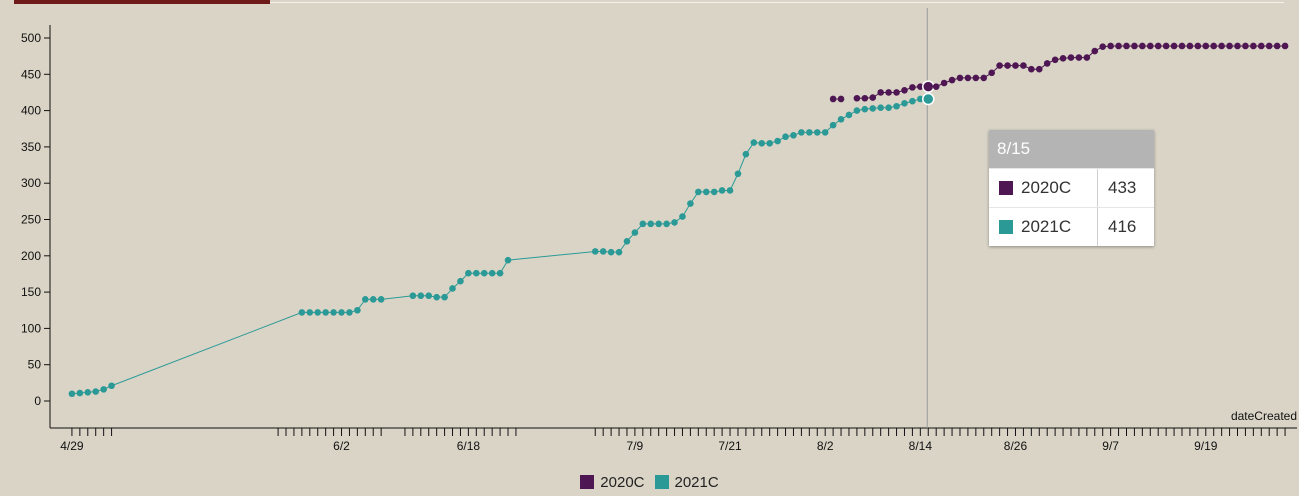  Describe the element at coordinates (928, 86) in the screenshot. I see `hover-point-2020c` at that location.